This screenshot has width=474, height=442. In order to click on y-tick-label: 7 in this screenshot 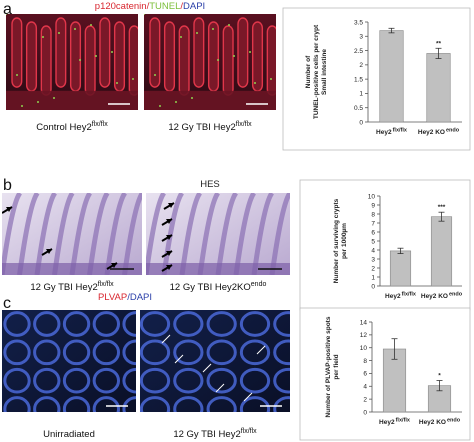, I will do `click(373, 223)`.